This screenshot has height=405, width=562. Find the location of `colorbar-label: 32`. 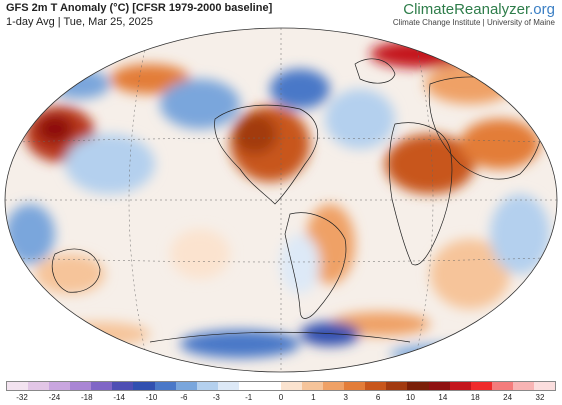

colorbar-label: 32 is located at coordinates (540, 397).